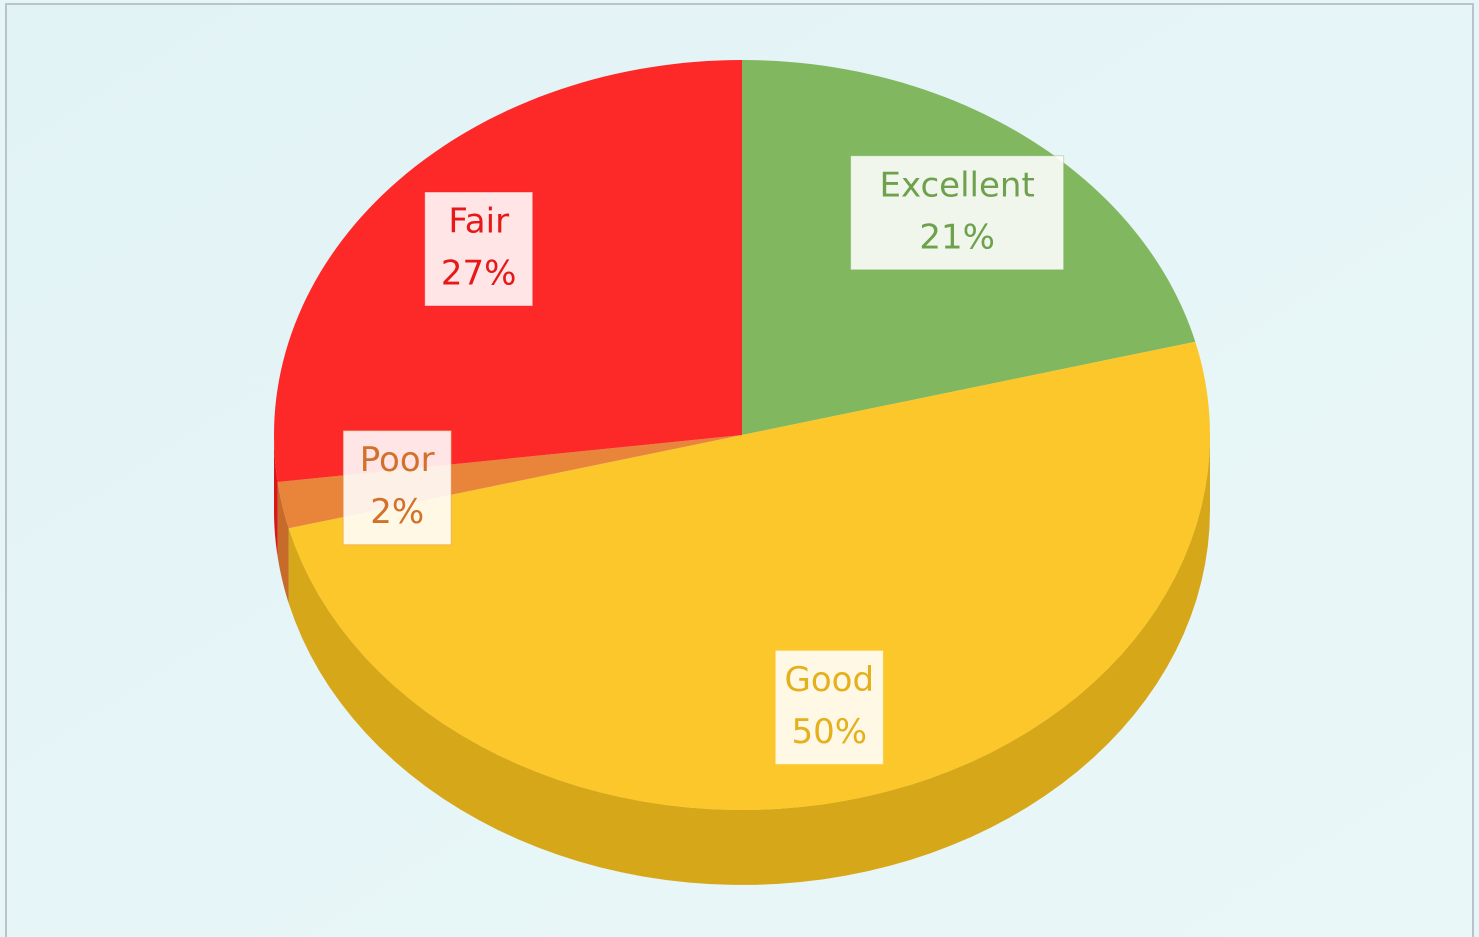 The image size is (1479, 937). Describe the element at coordinates (478, 222) in the screenshot. I see `data-label-name: Fair` at that location.